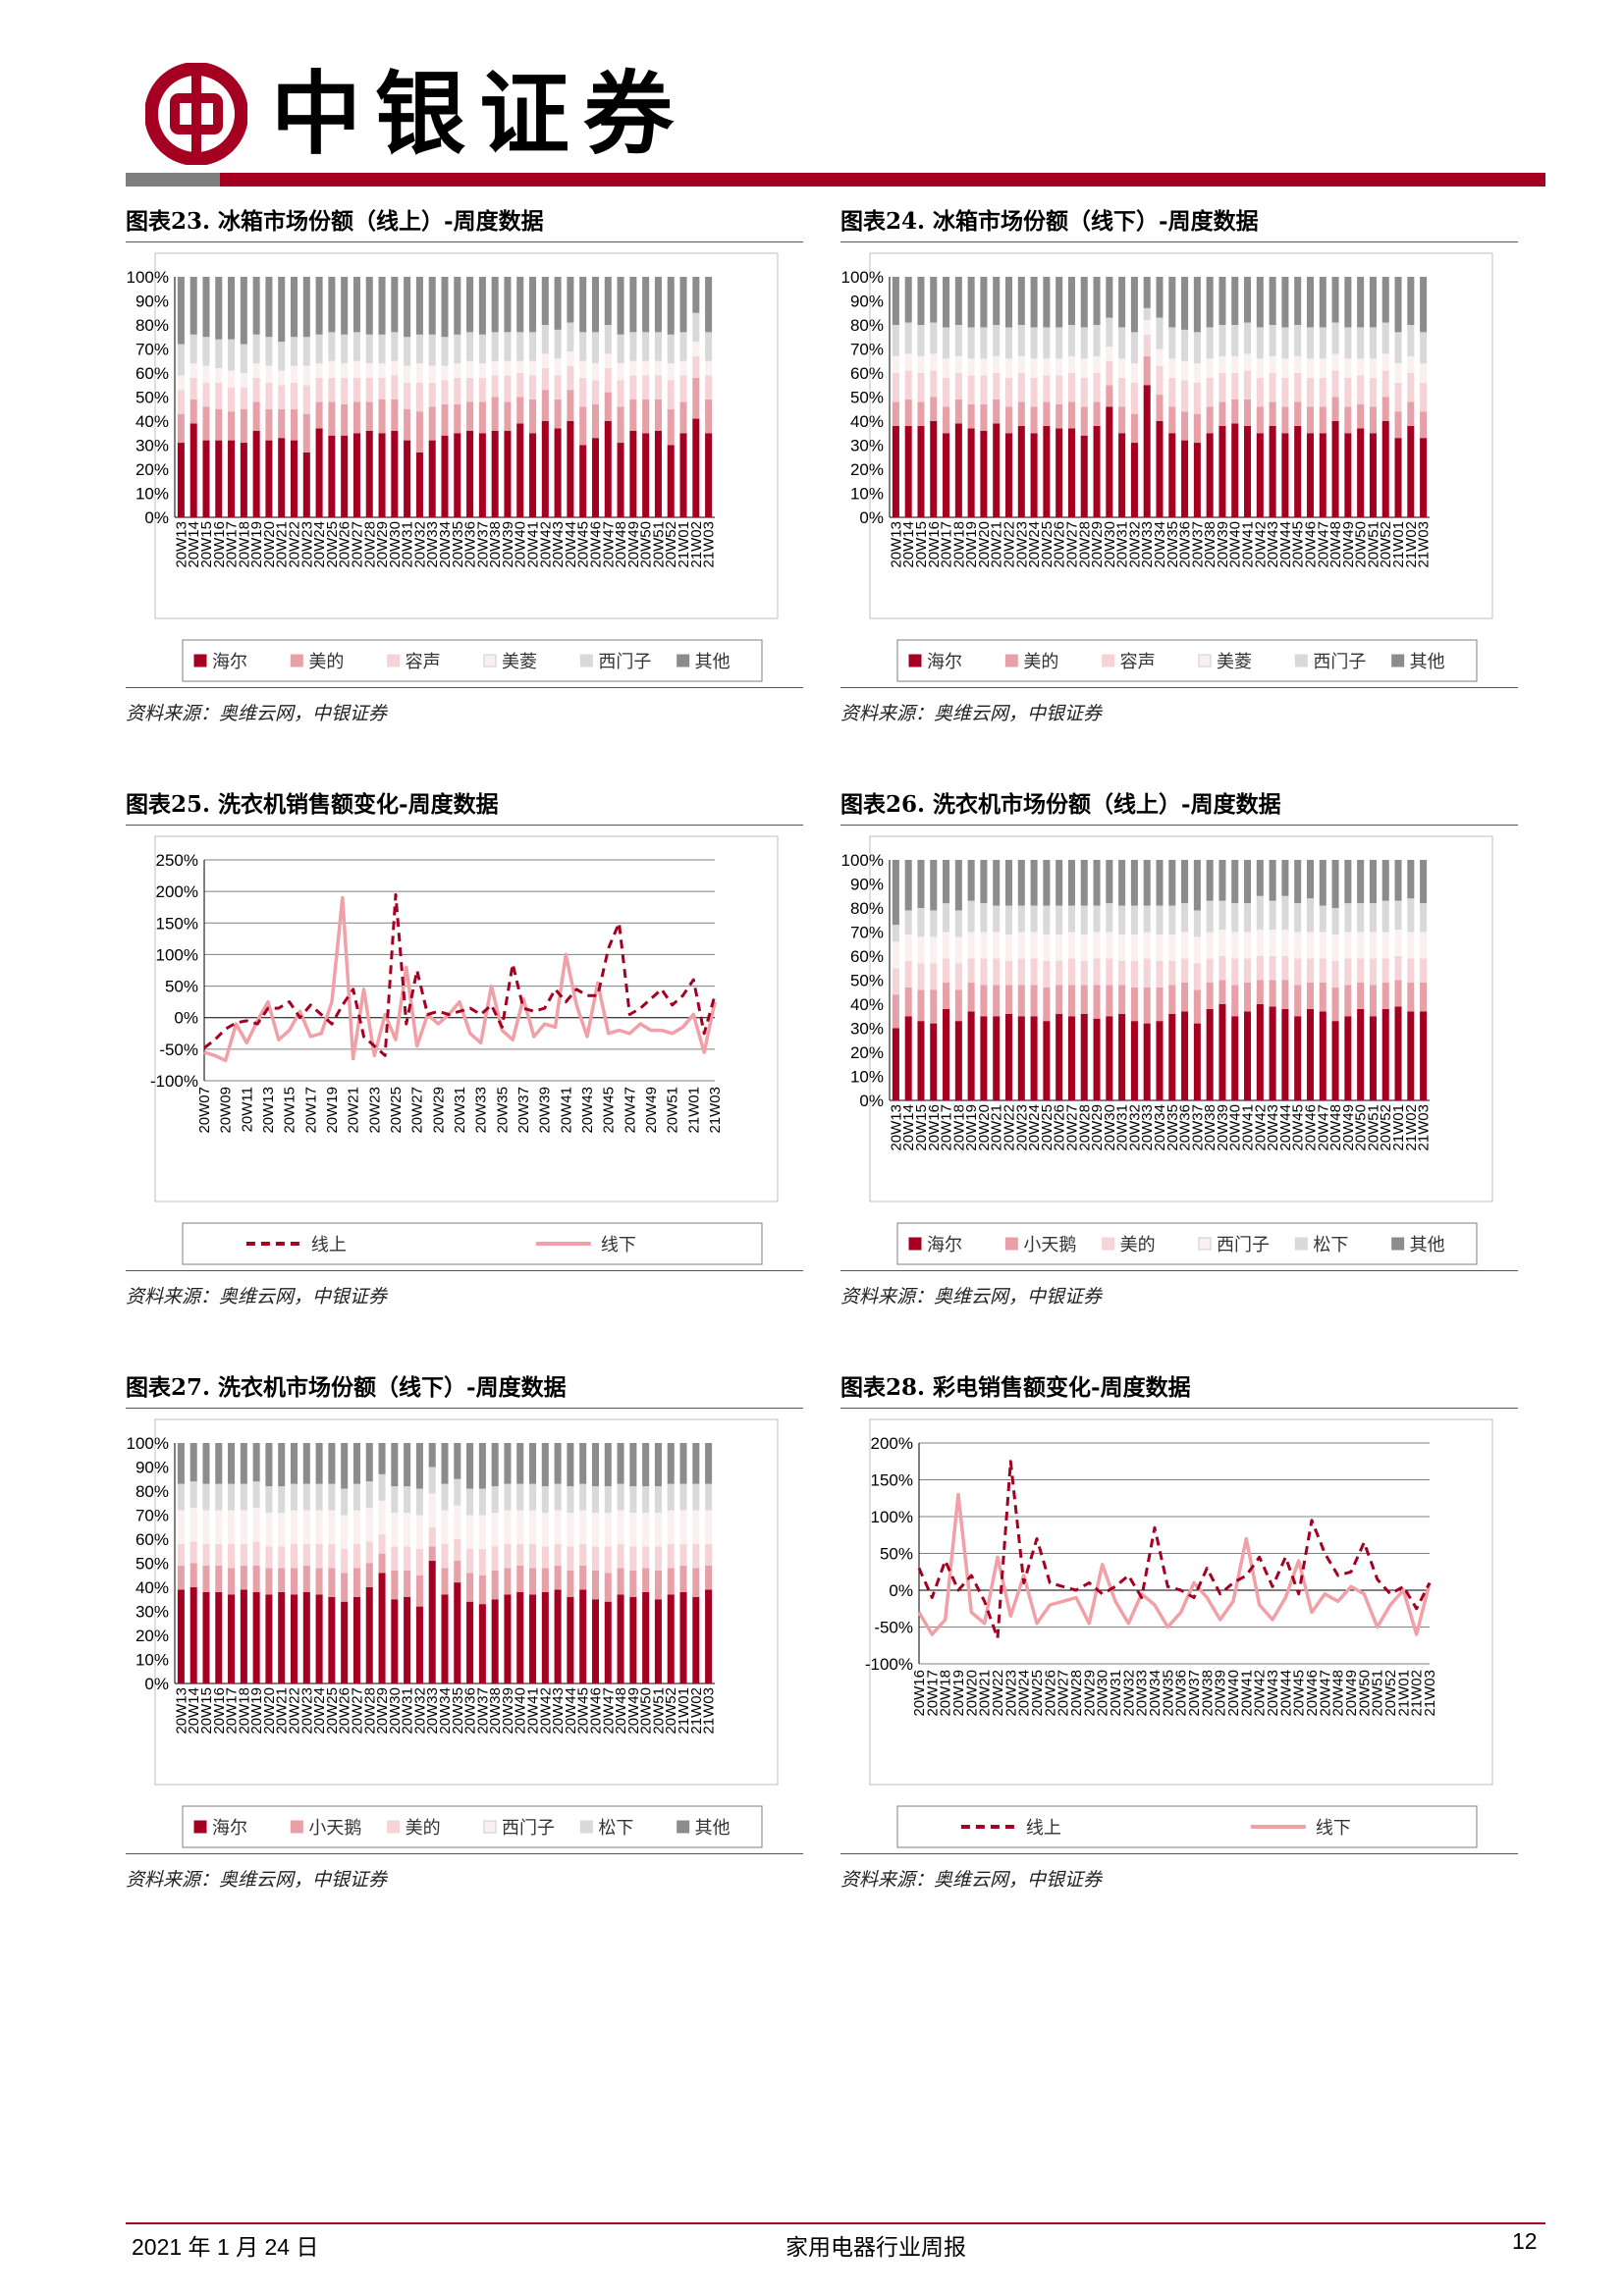  I want to click on x-tick-label: 20W47, so click(608, 1711).